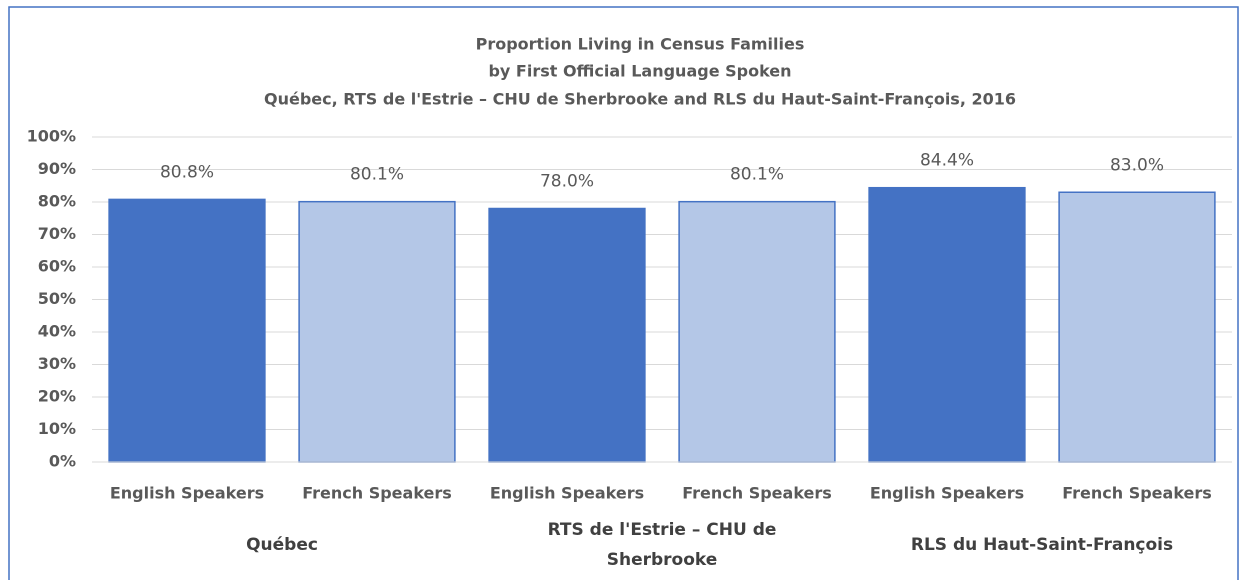  I want to click on y-tick-label: 20%, so click(57, 396).